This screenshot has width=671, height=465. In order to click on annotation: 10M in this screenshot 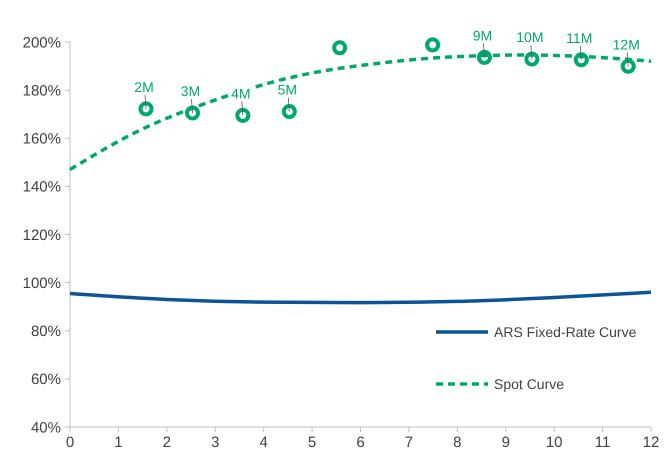, I will do `click(530, 37)`.